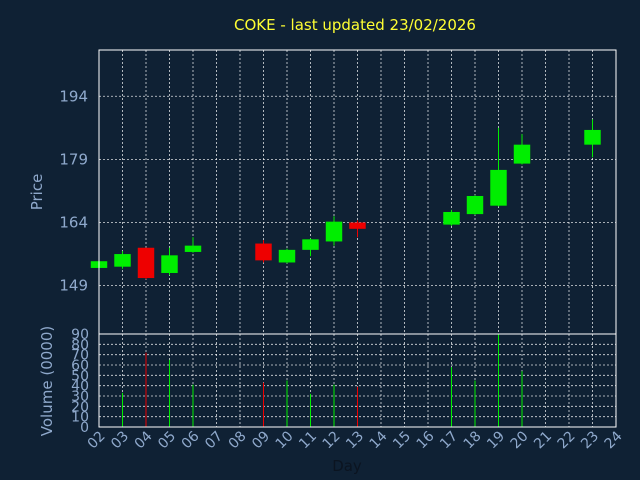 Image resolution: width=640 pixels, height=480 pixels. I want to click on x-tick-label: 13, so click(355, 440).